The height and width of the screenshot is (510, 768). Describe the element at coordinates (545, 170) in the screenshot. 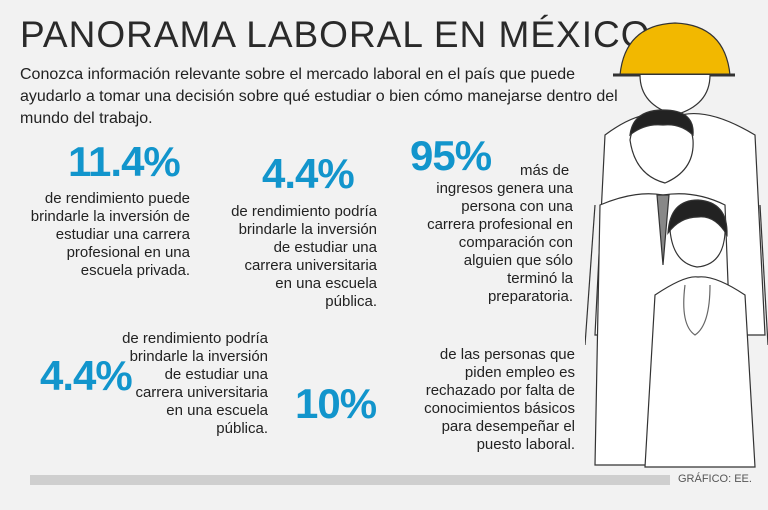

I see `stat-text-income-lead: más de` at that location.